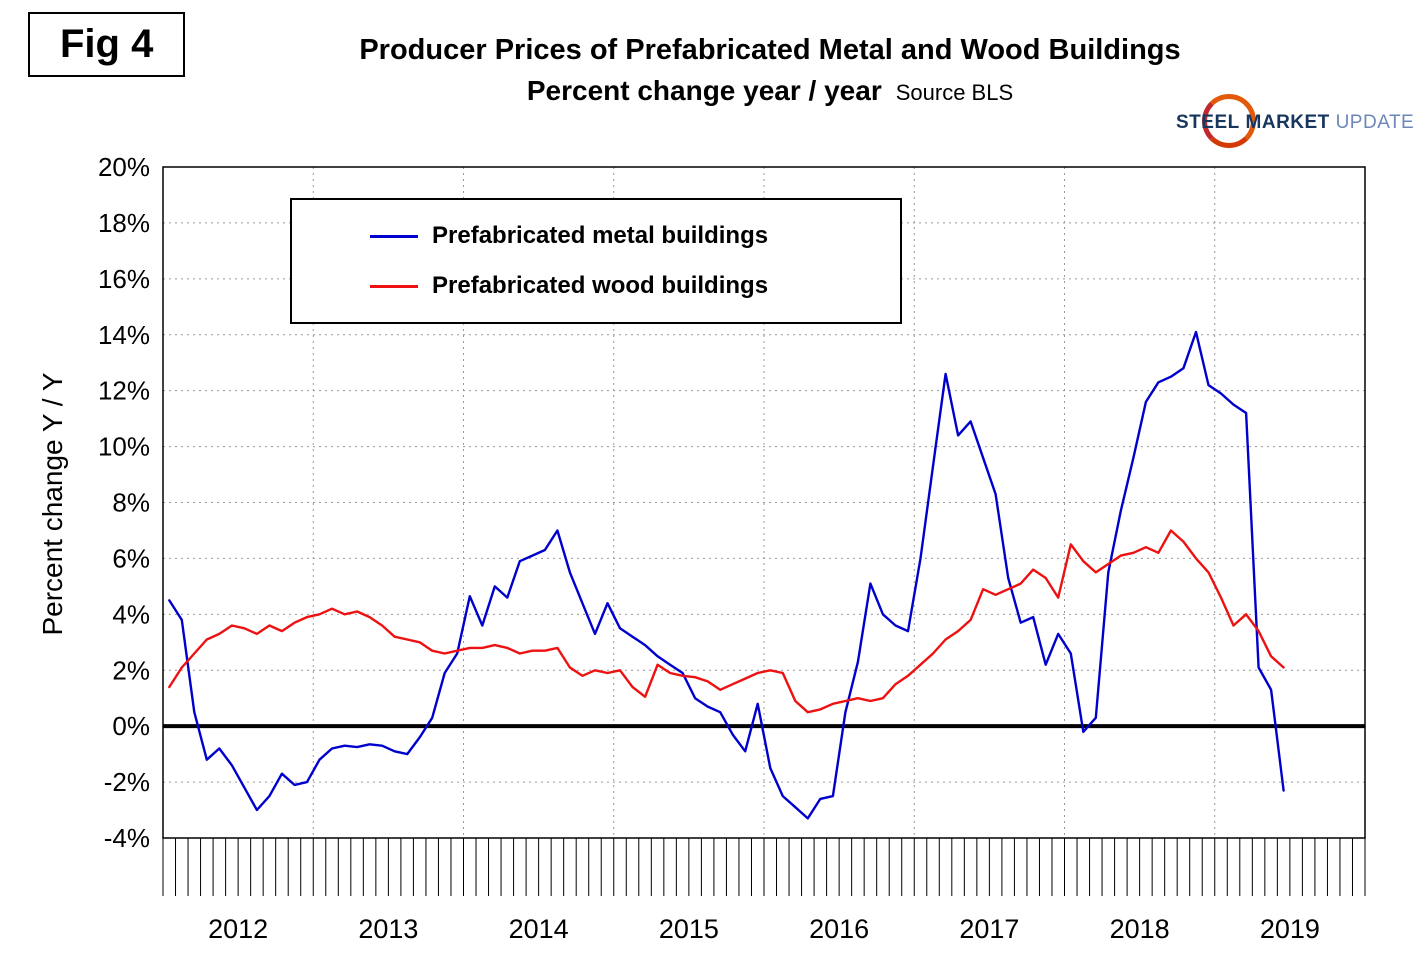  Describe the element at coordinates (124, 391) in the screenshot. I see `svg-text: 12%` at that location.